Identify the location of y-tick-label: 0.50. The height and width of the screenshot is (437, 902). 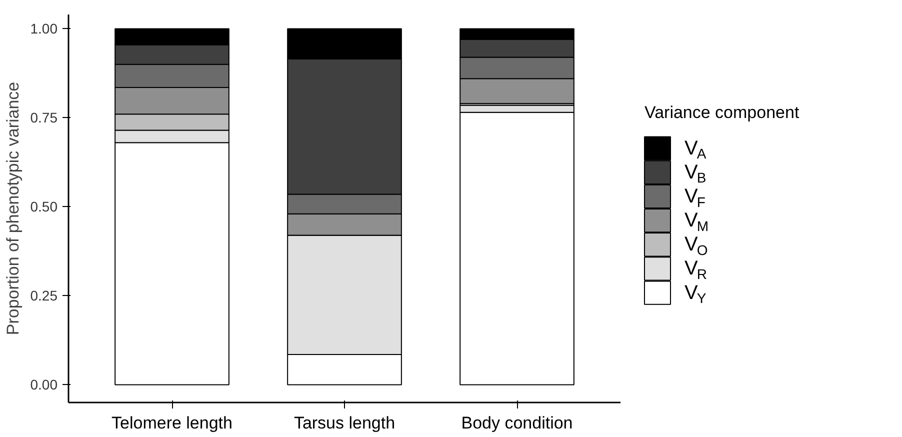
(44, 206).